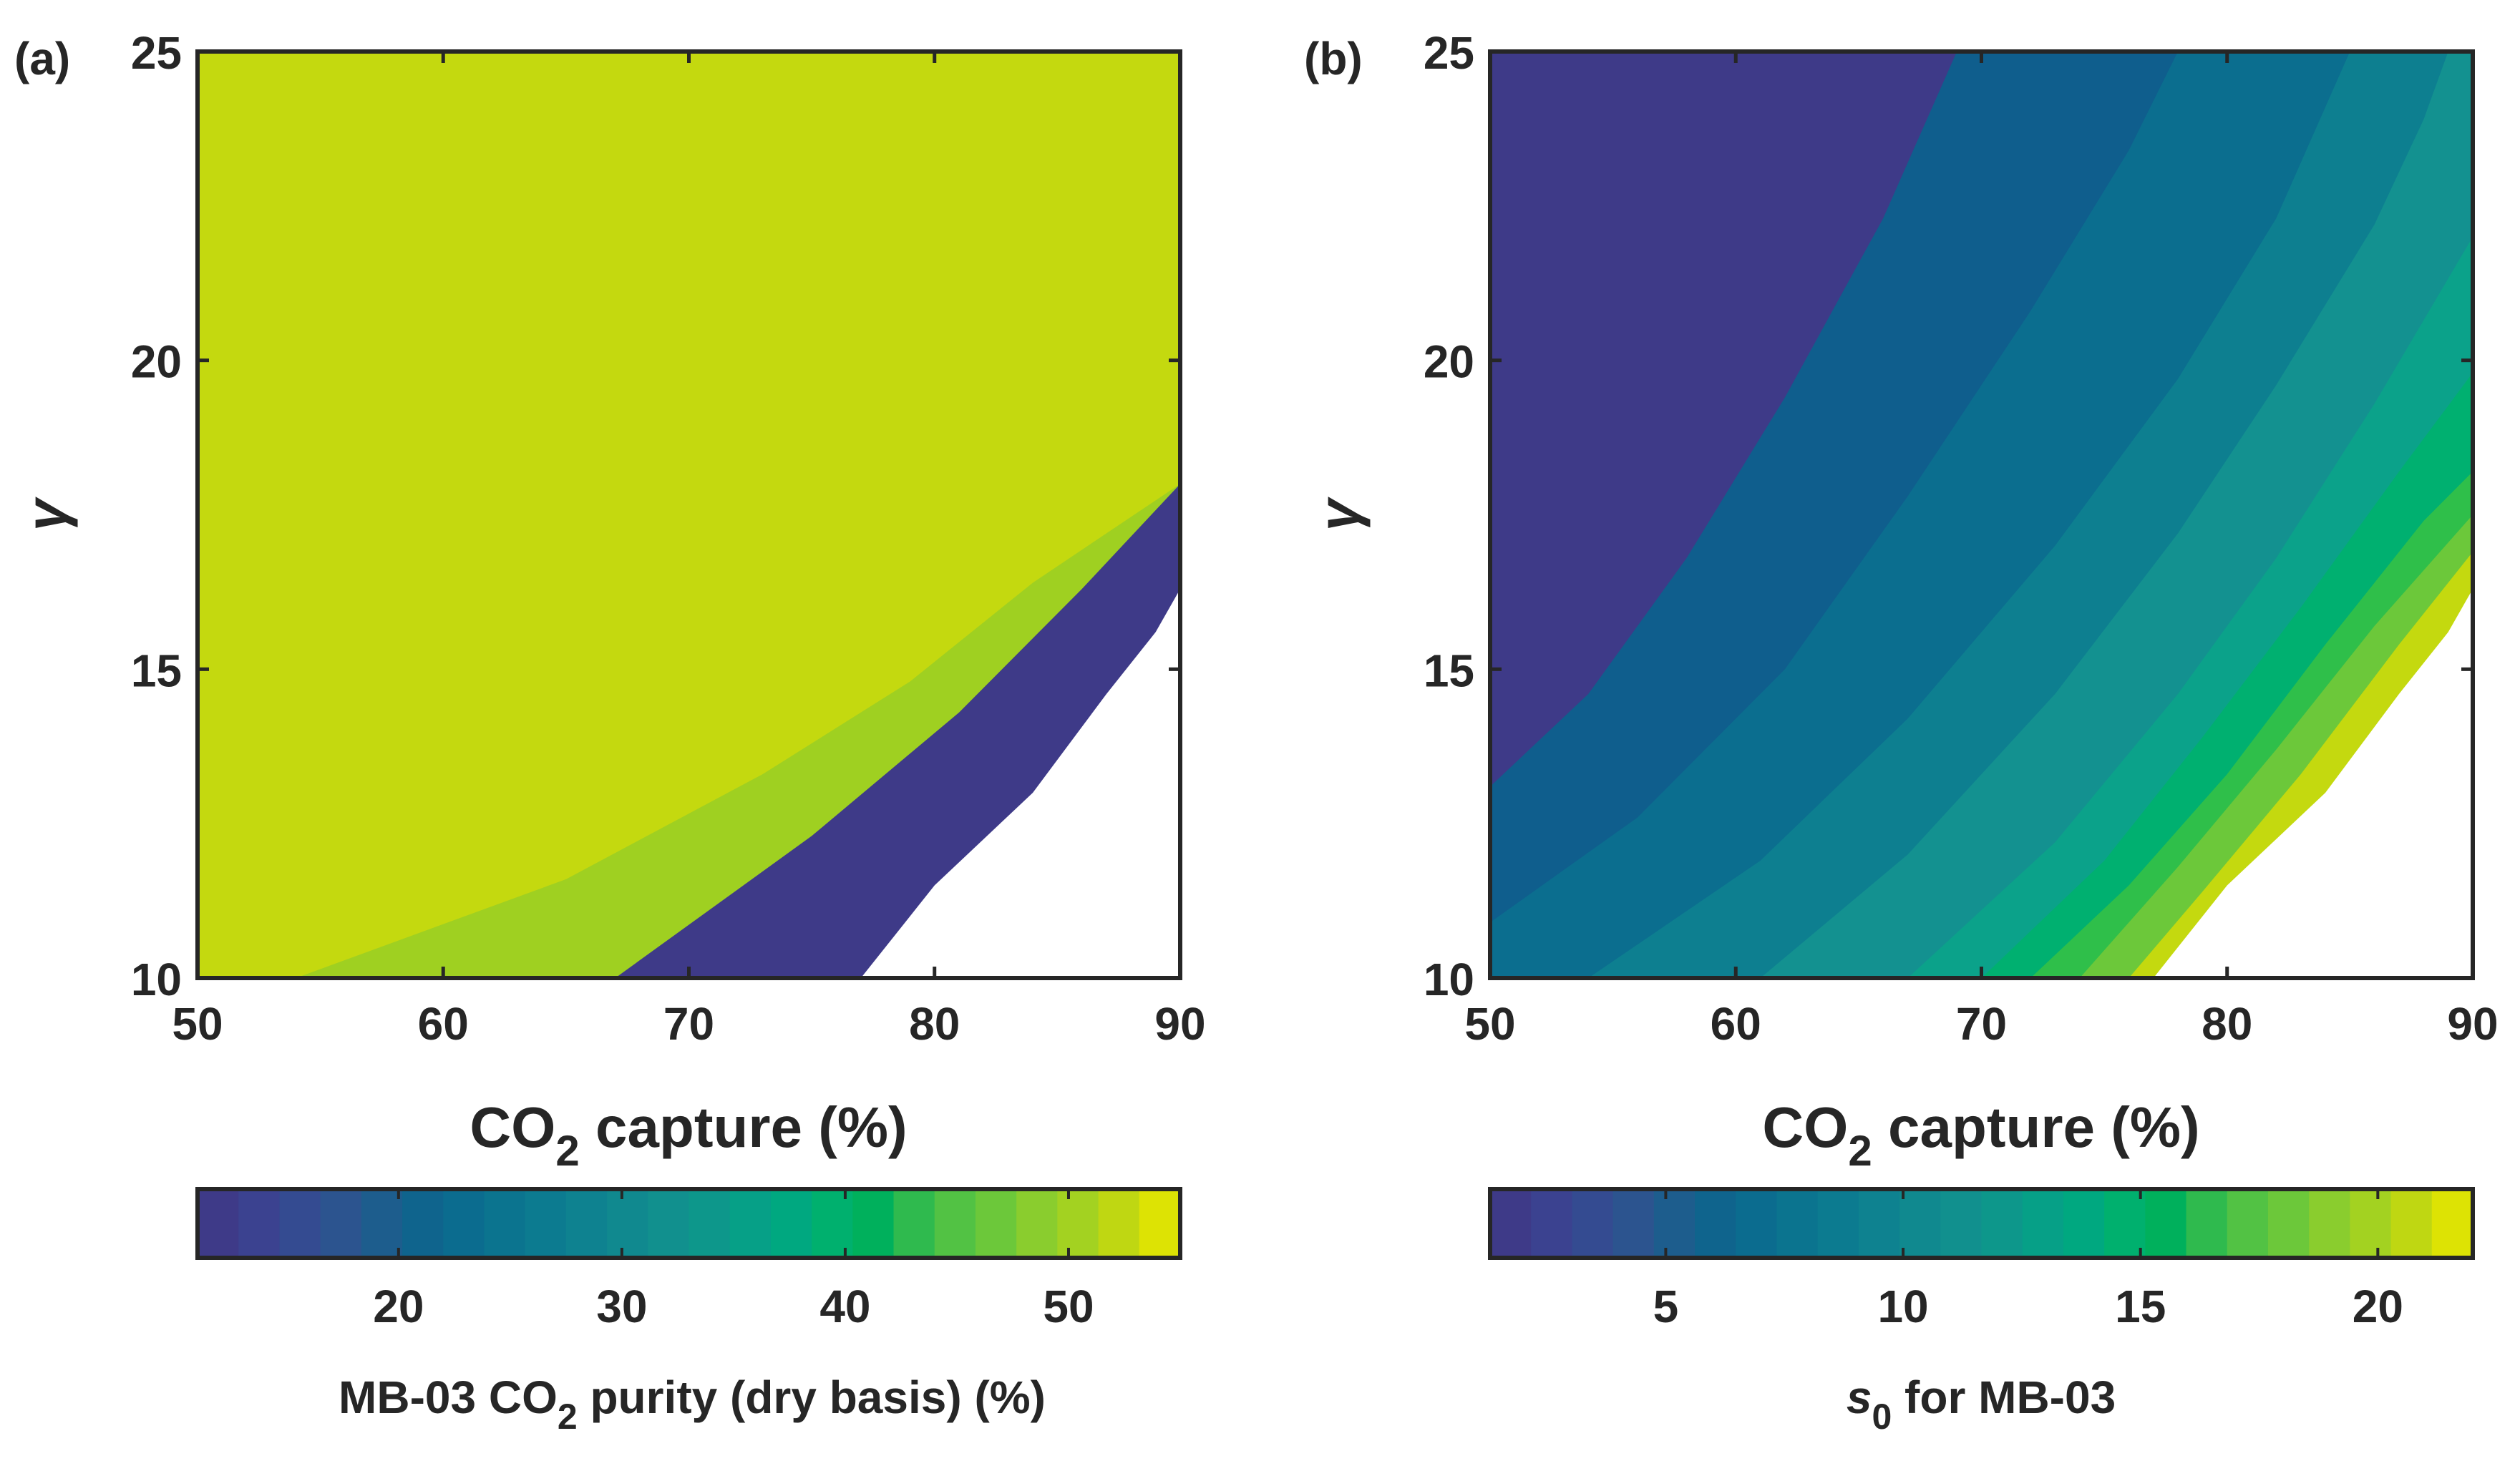 This screenshot has width=2520, height=1461. I want to click on colorbar-a: 20 30 40 50, so click(688, 1259).